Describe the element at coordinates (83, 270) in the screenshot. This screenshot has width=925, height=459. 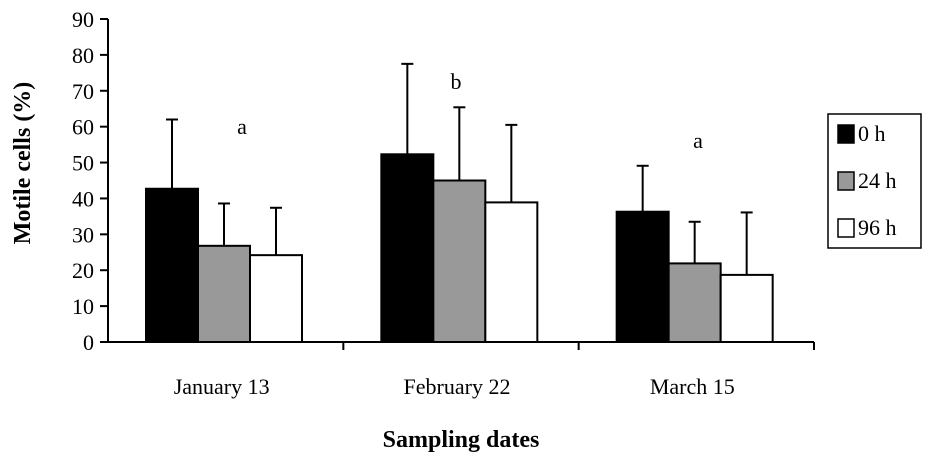
I see `y-tick-label: 20` at that location.